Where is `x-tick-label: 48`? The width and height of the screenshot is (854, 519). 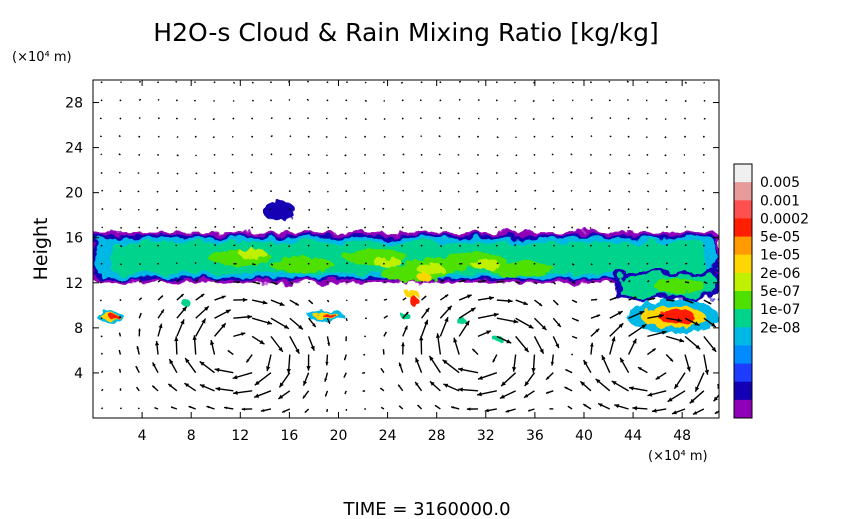 x-tick-label: 48 is located at coordinates (682, 436).